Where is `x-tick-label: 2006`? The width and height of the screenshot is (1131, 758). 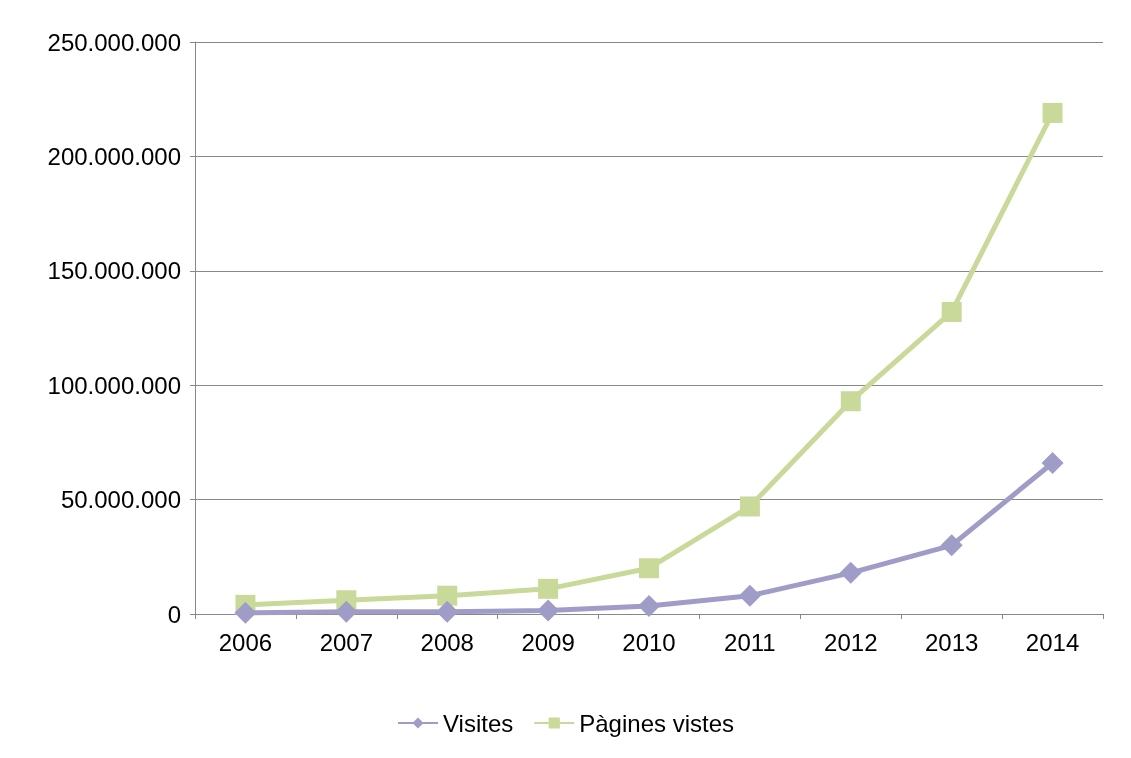 x-tick-label: 2006 is located at coordinates (245, 642).